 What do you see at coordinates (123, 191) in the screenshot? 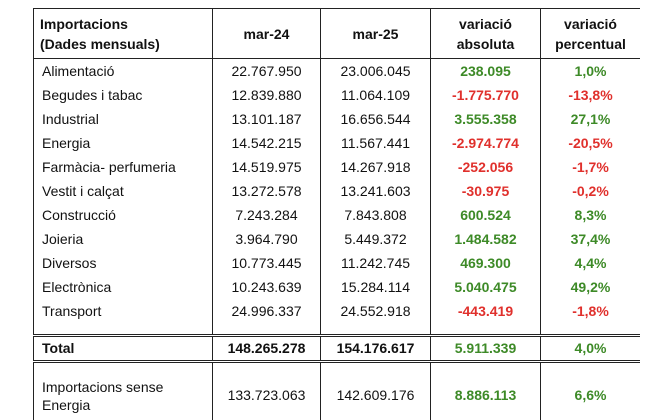
I see `row-label: Vestit i calçat` at bounding box center [123, 191].